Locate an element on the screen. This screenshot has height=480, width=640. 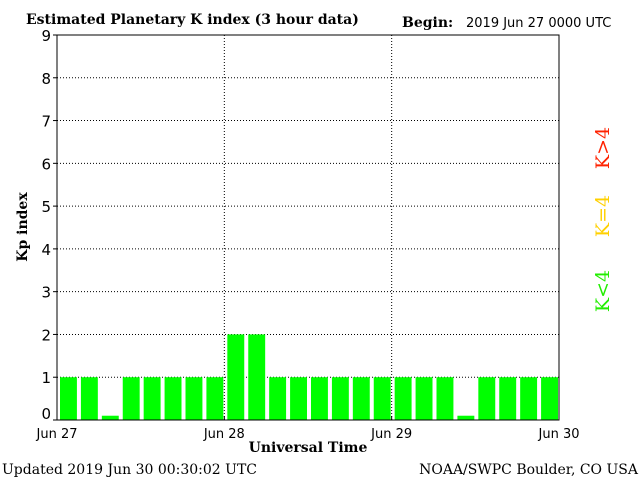
x-ticks: Jun 27 Jun 28 Jun 29 Jun 30 is located at coordinates (308, 429).